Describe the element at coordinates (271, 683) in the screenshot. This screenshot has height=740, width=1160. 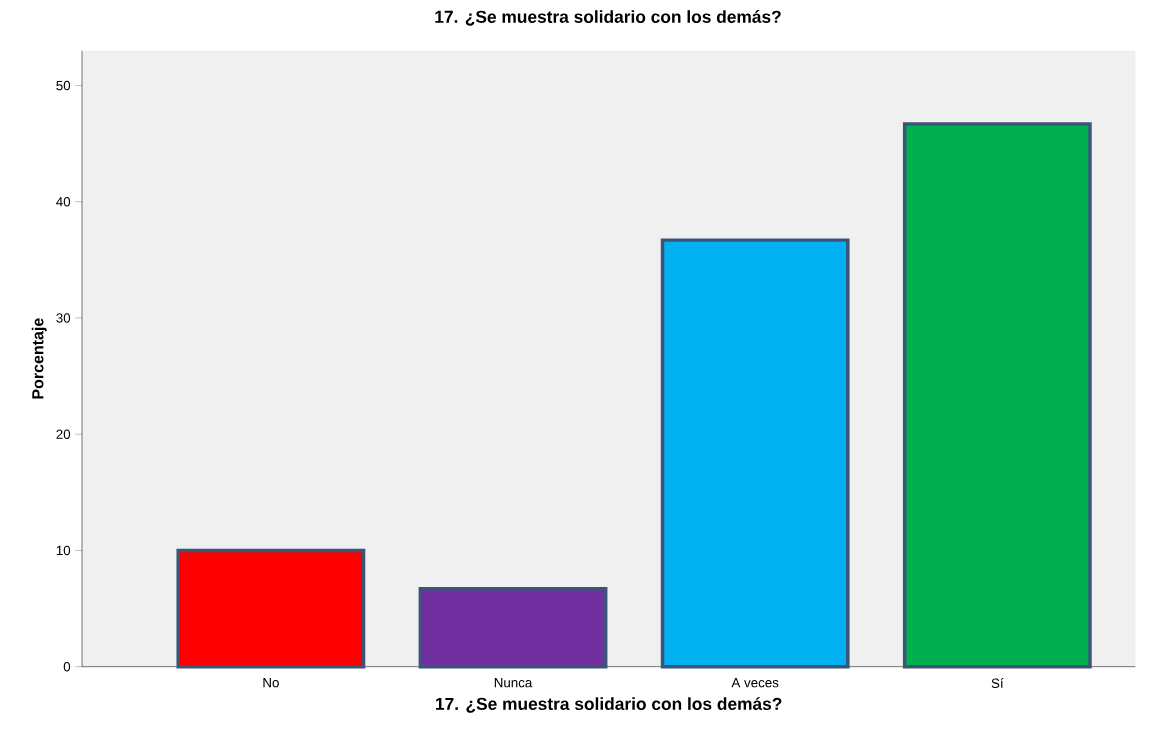
I see `x-tick-label: No` at that location.